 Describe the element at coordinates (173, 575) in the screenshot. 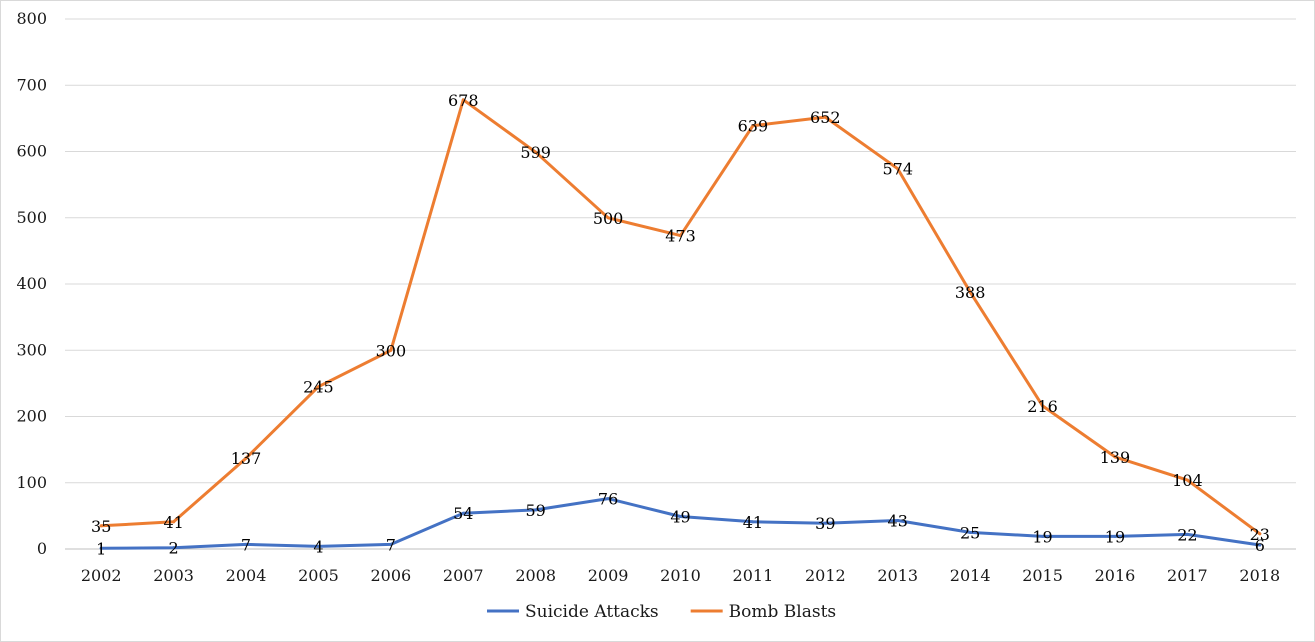

I see `x-tick-label: 2003` at that location.